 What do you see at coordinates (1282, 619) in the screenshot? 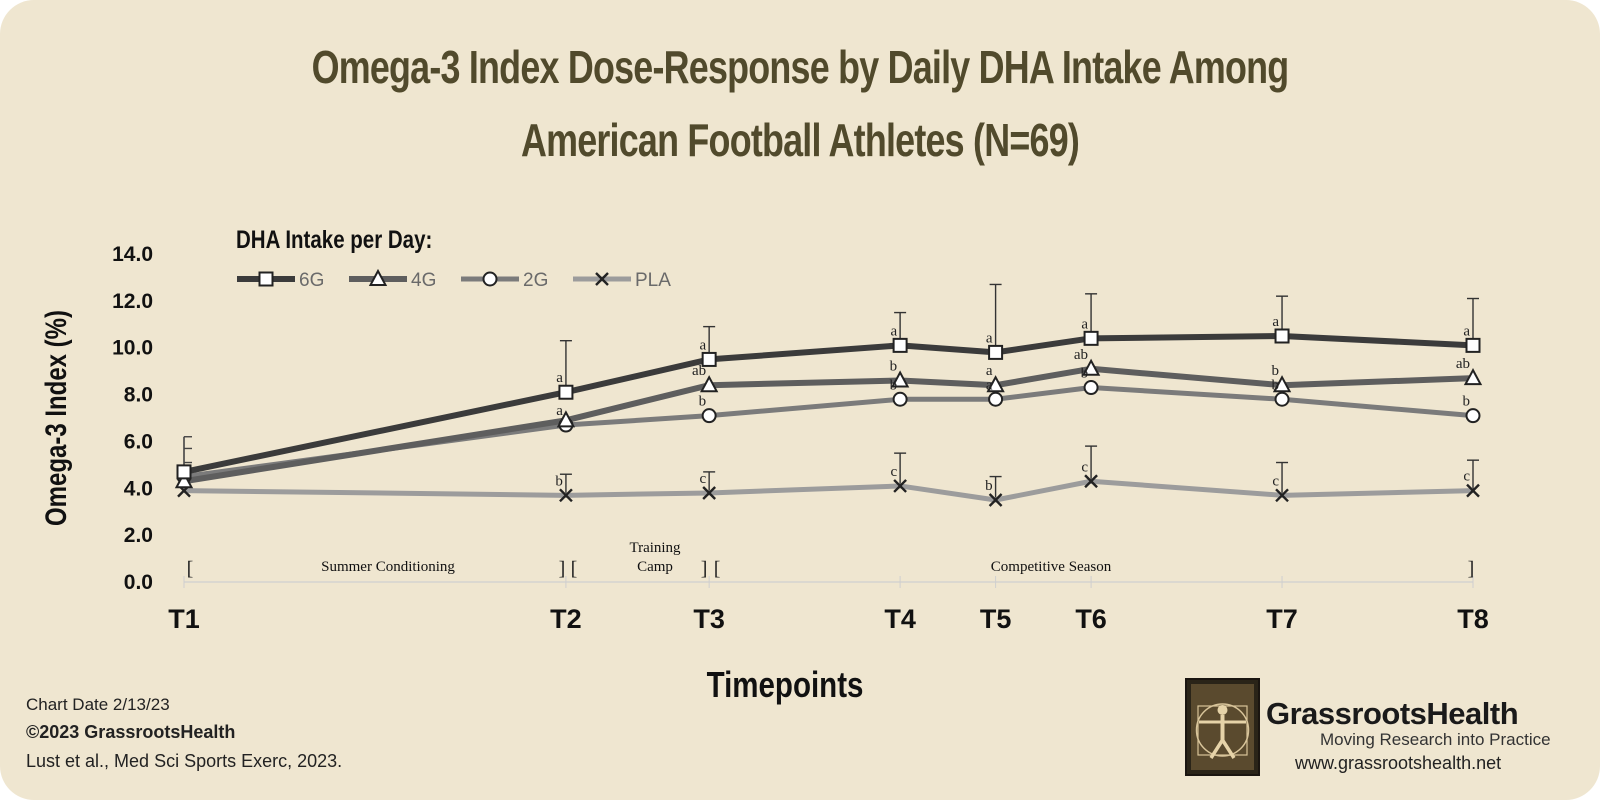
I see `x-tick-label: T7` at bounding box center [1282, 619].